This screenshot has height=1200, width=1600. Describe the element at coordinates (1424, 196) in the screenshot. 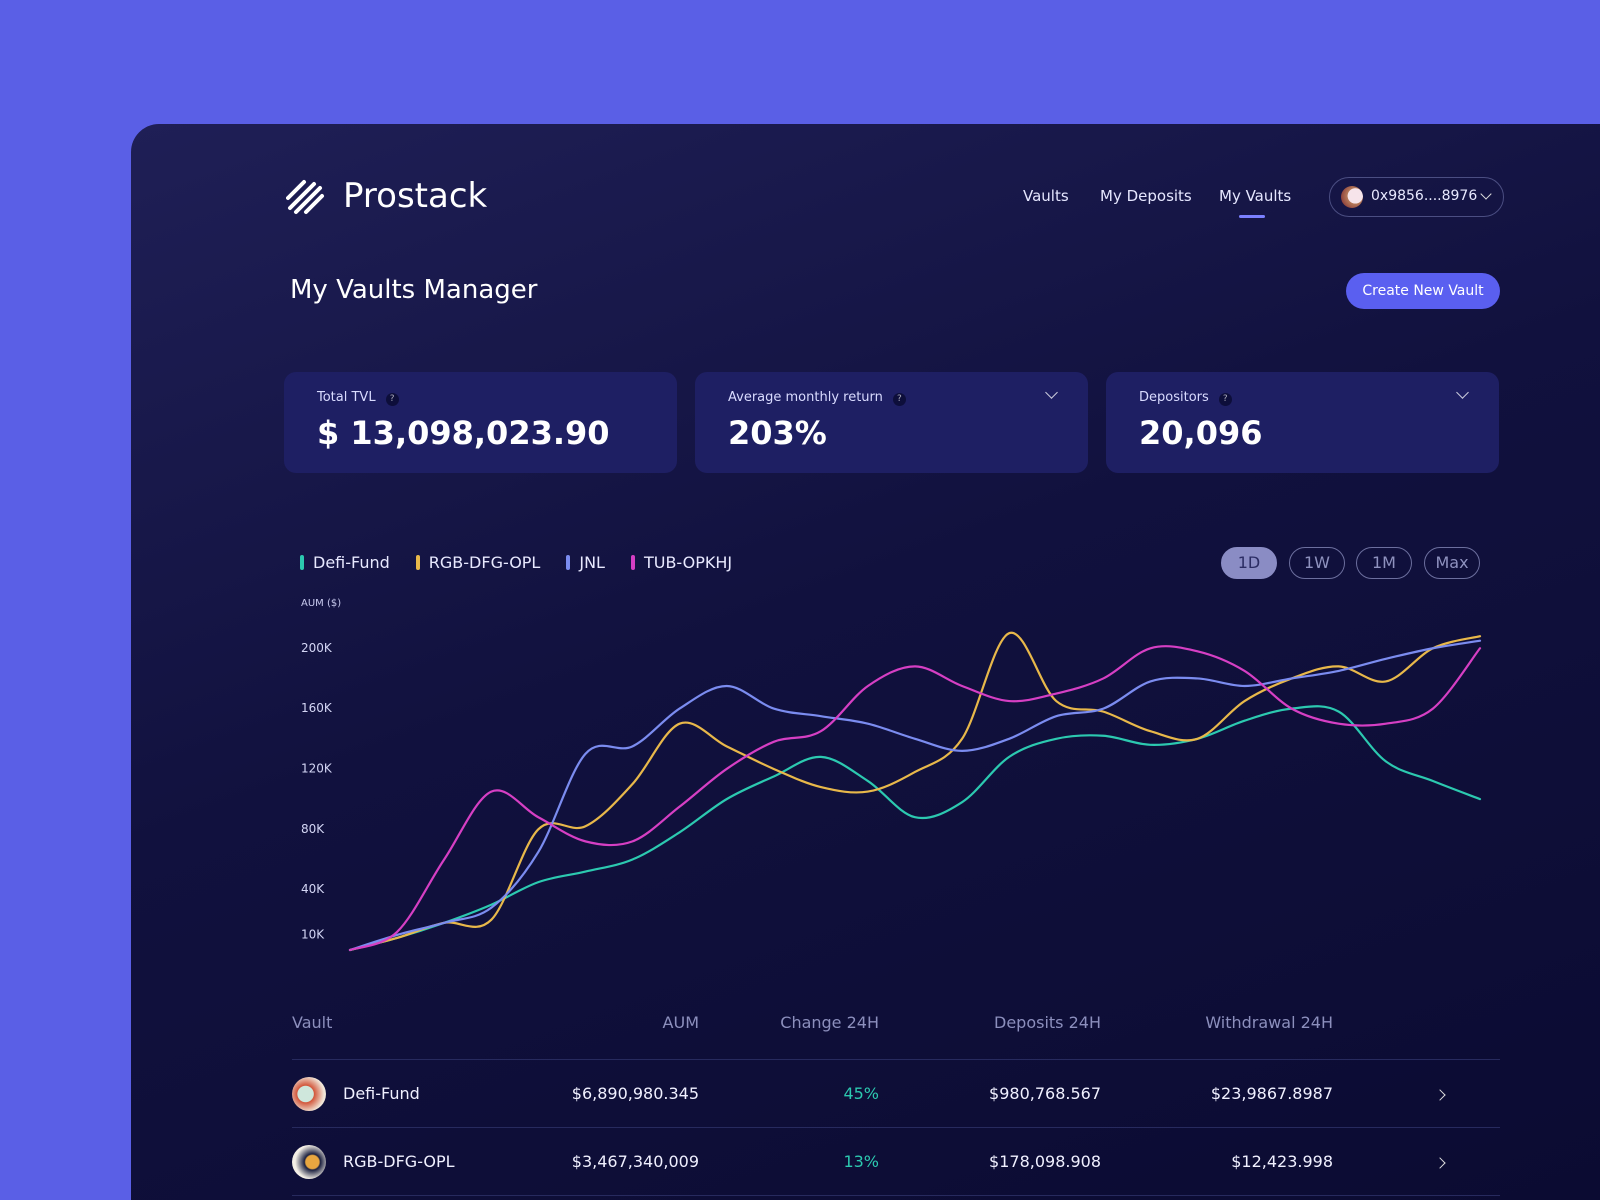

I see `wallet-address: 0x9856....8976` at that location.